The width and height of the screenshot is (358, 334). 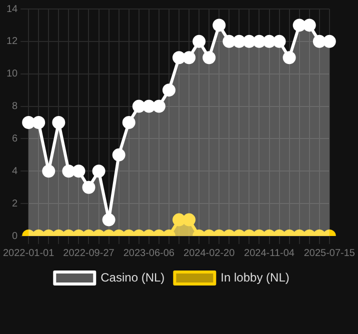 I want to click on legend-label: In lobby (NL), so click(x=255, y=277).